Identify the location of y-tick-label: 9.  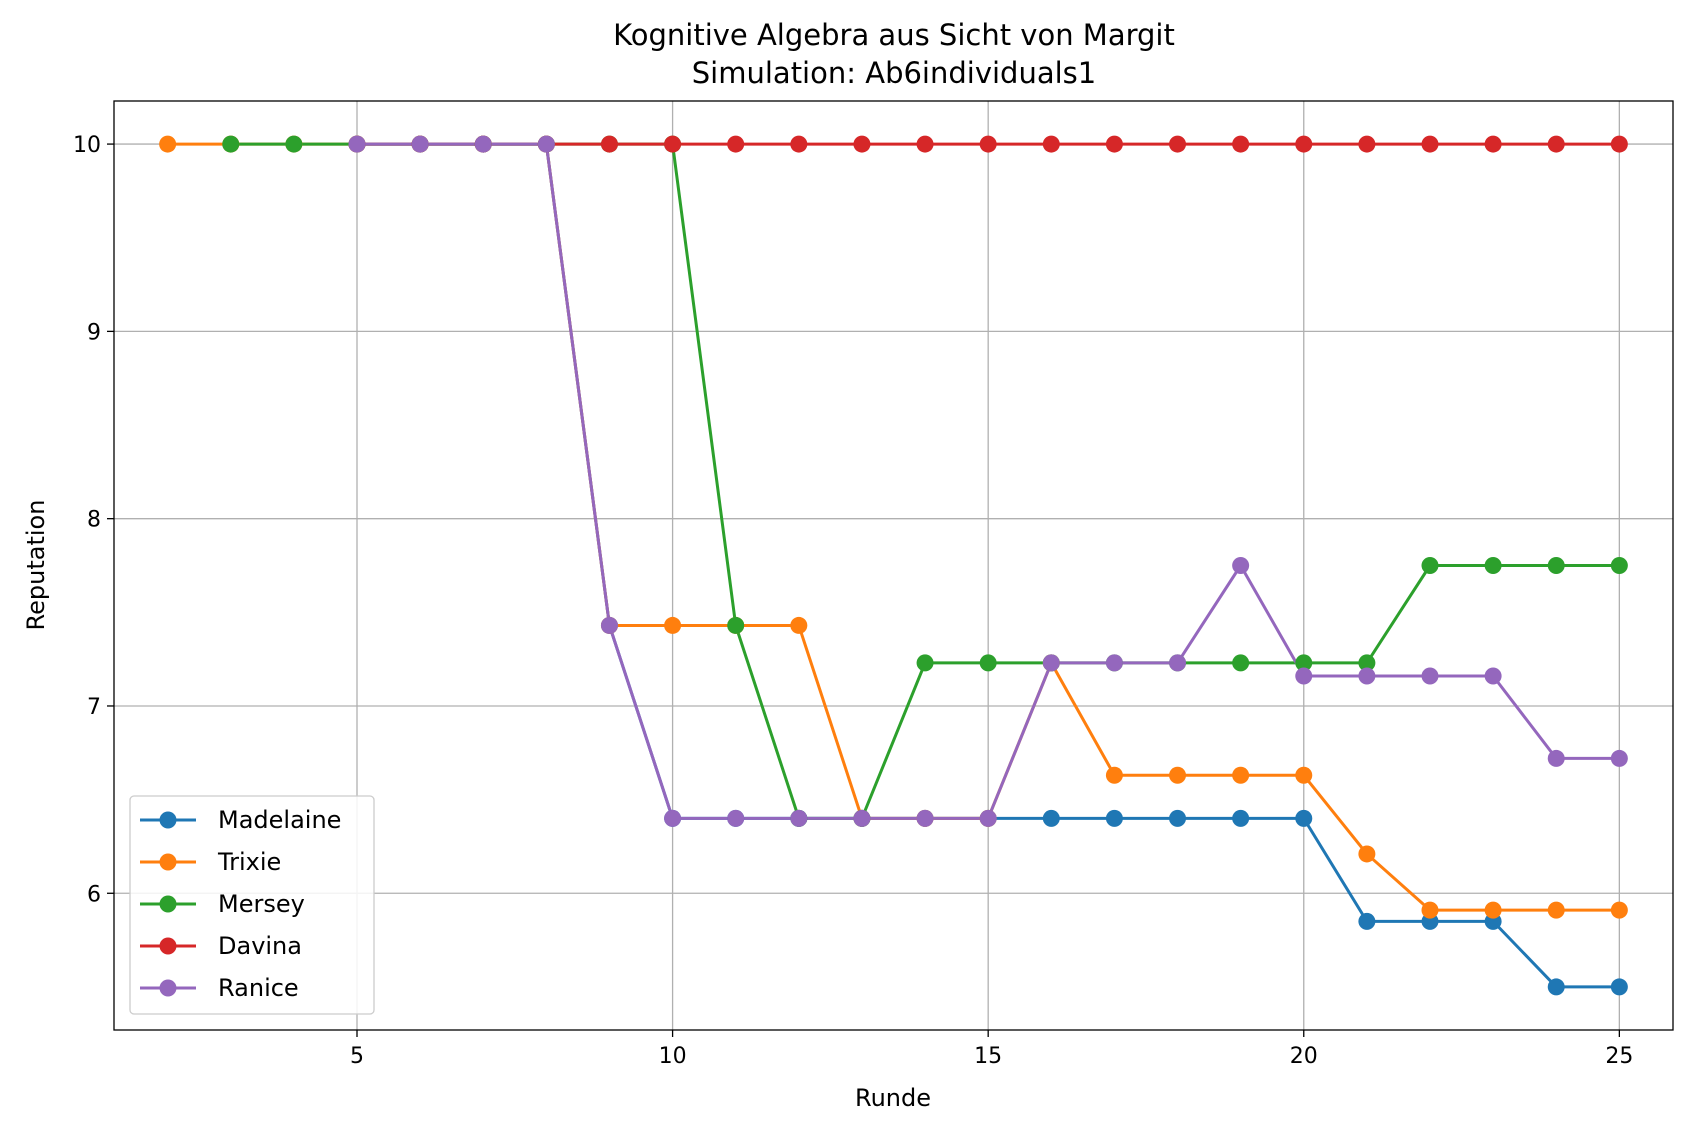
(94, 332).